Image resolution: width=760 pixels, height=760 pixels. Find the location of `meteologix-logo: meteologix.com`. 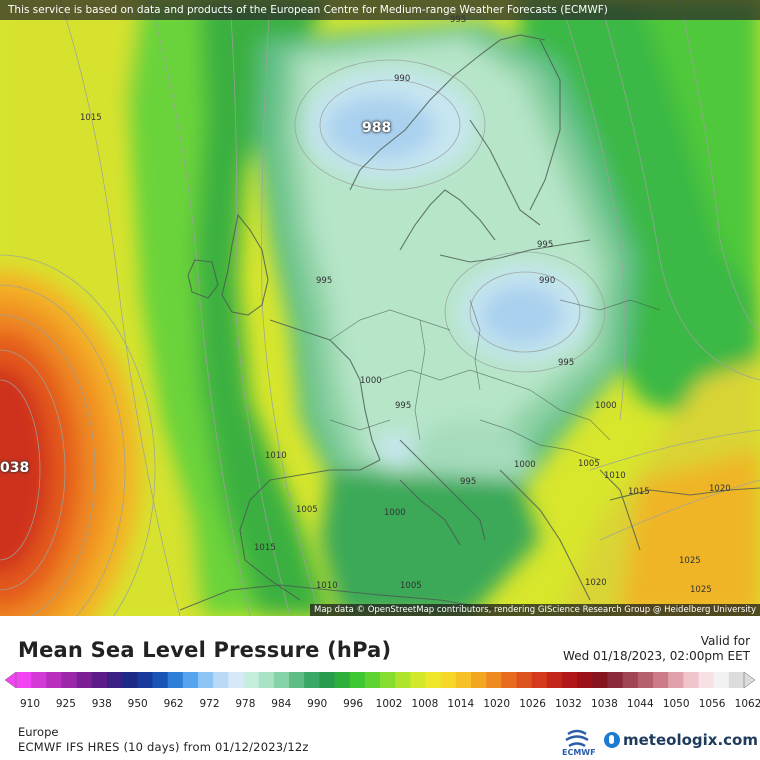

meteologix-logo: meteologix.com is located at coordinates (681, 740).